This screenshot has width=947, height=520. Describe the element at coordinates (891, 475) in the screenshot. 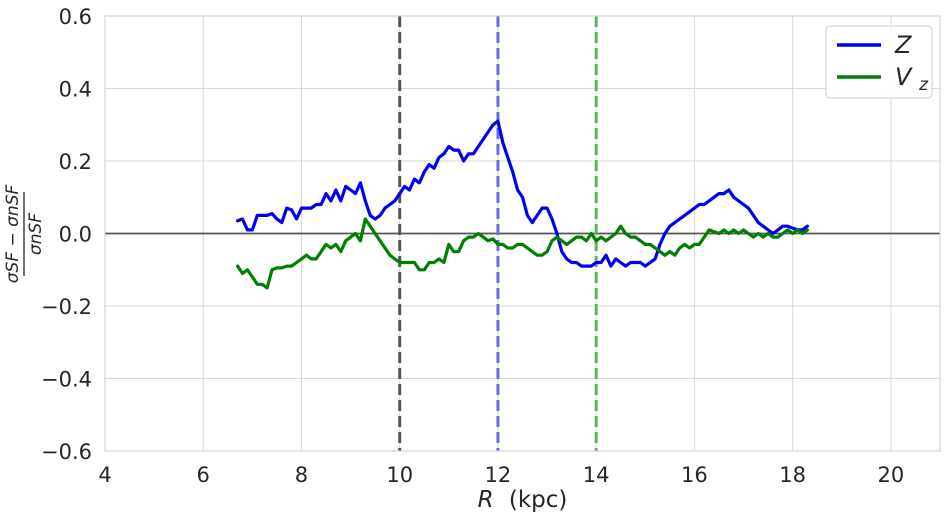

I see `x-tick-label: 20` at that location.